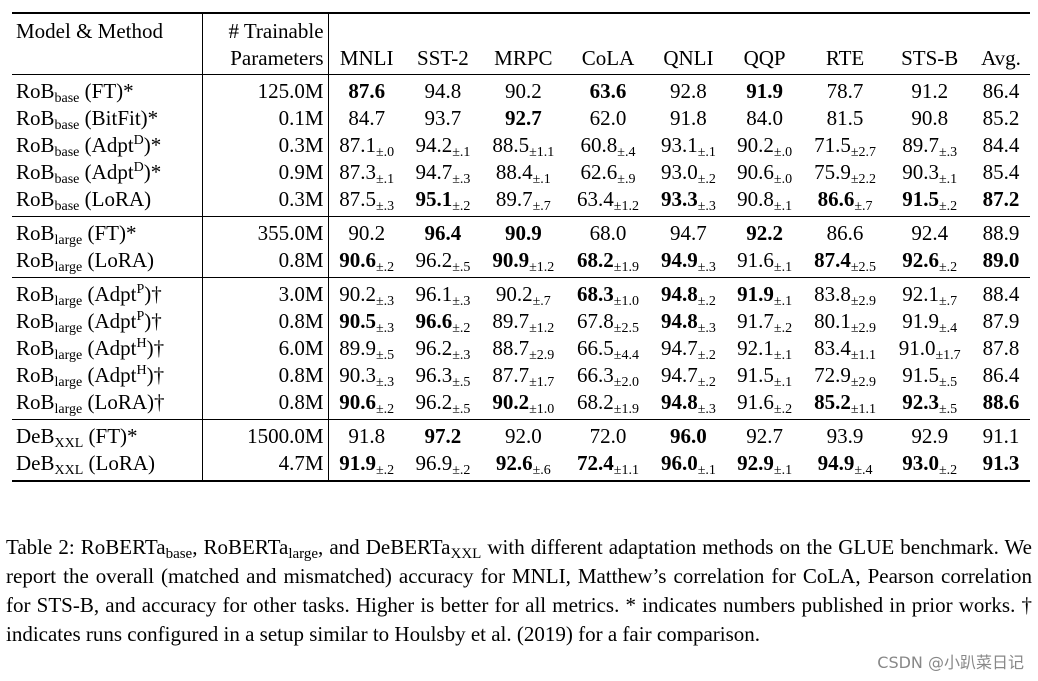  What do you see at coordinates (443, 434) in the screenshot?
I see `score-cell: 97.2` at bounding box center [443, 434].